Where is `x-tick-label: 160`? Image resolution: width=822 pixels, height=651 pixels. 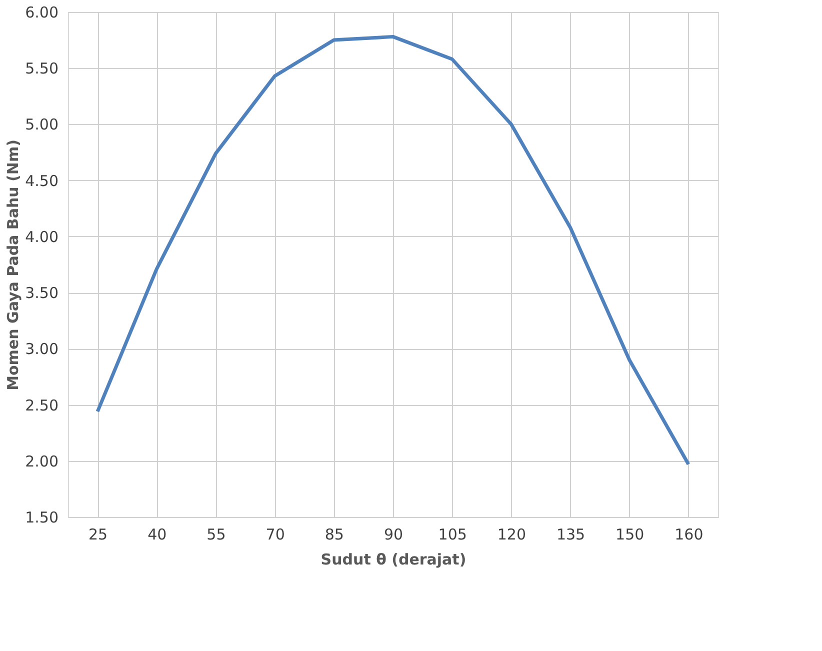
x-tick-label: 160 is located at coordinates (689, 535).